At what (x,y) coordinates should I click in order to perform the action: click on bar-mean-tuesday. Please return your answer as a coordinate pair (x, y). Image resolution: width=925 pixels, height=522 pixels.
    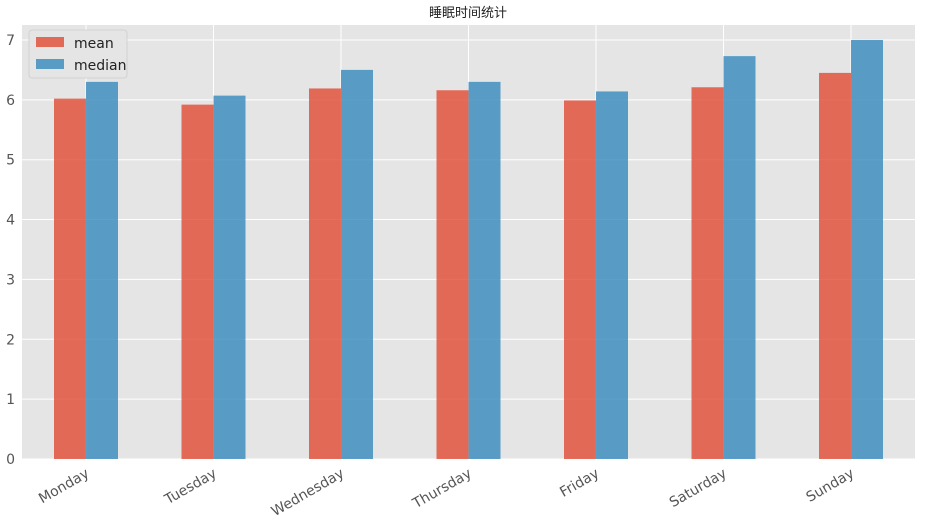
    Looking at the image, I should click on (197, 282).